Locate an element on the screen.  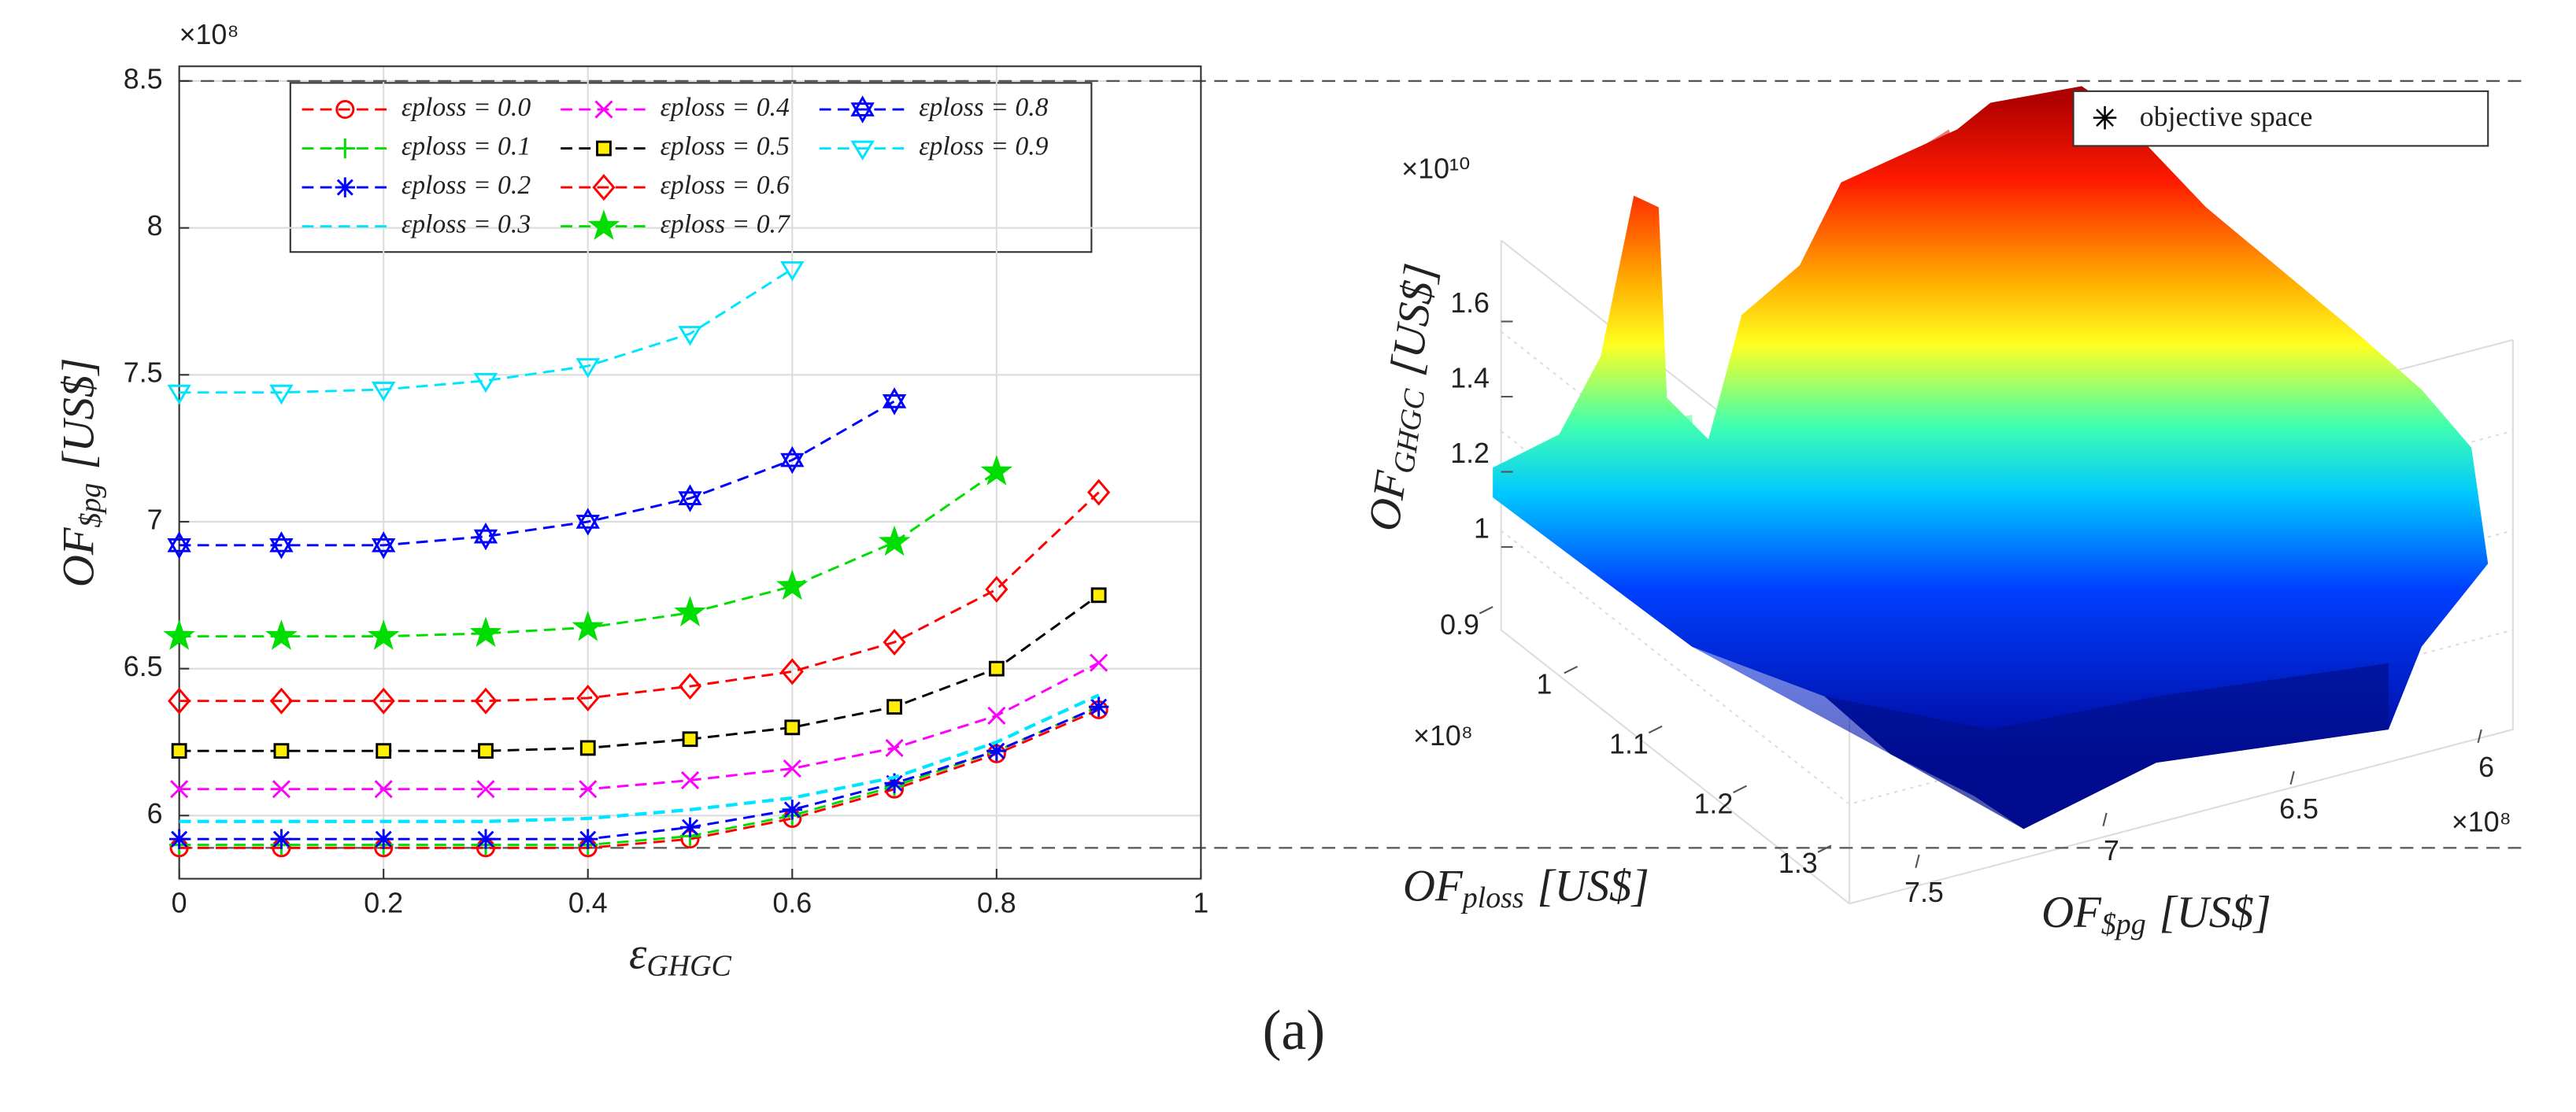
x-axis-label-unit: [US$] is located at coordinates (1593, 886).